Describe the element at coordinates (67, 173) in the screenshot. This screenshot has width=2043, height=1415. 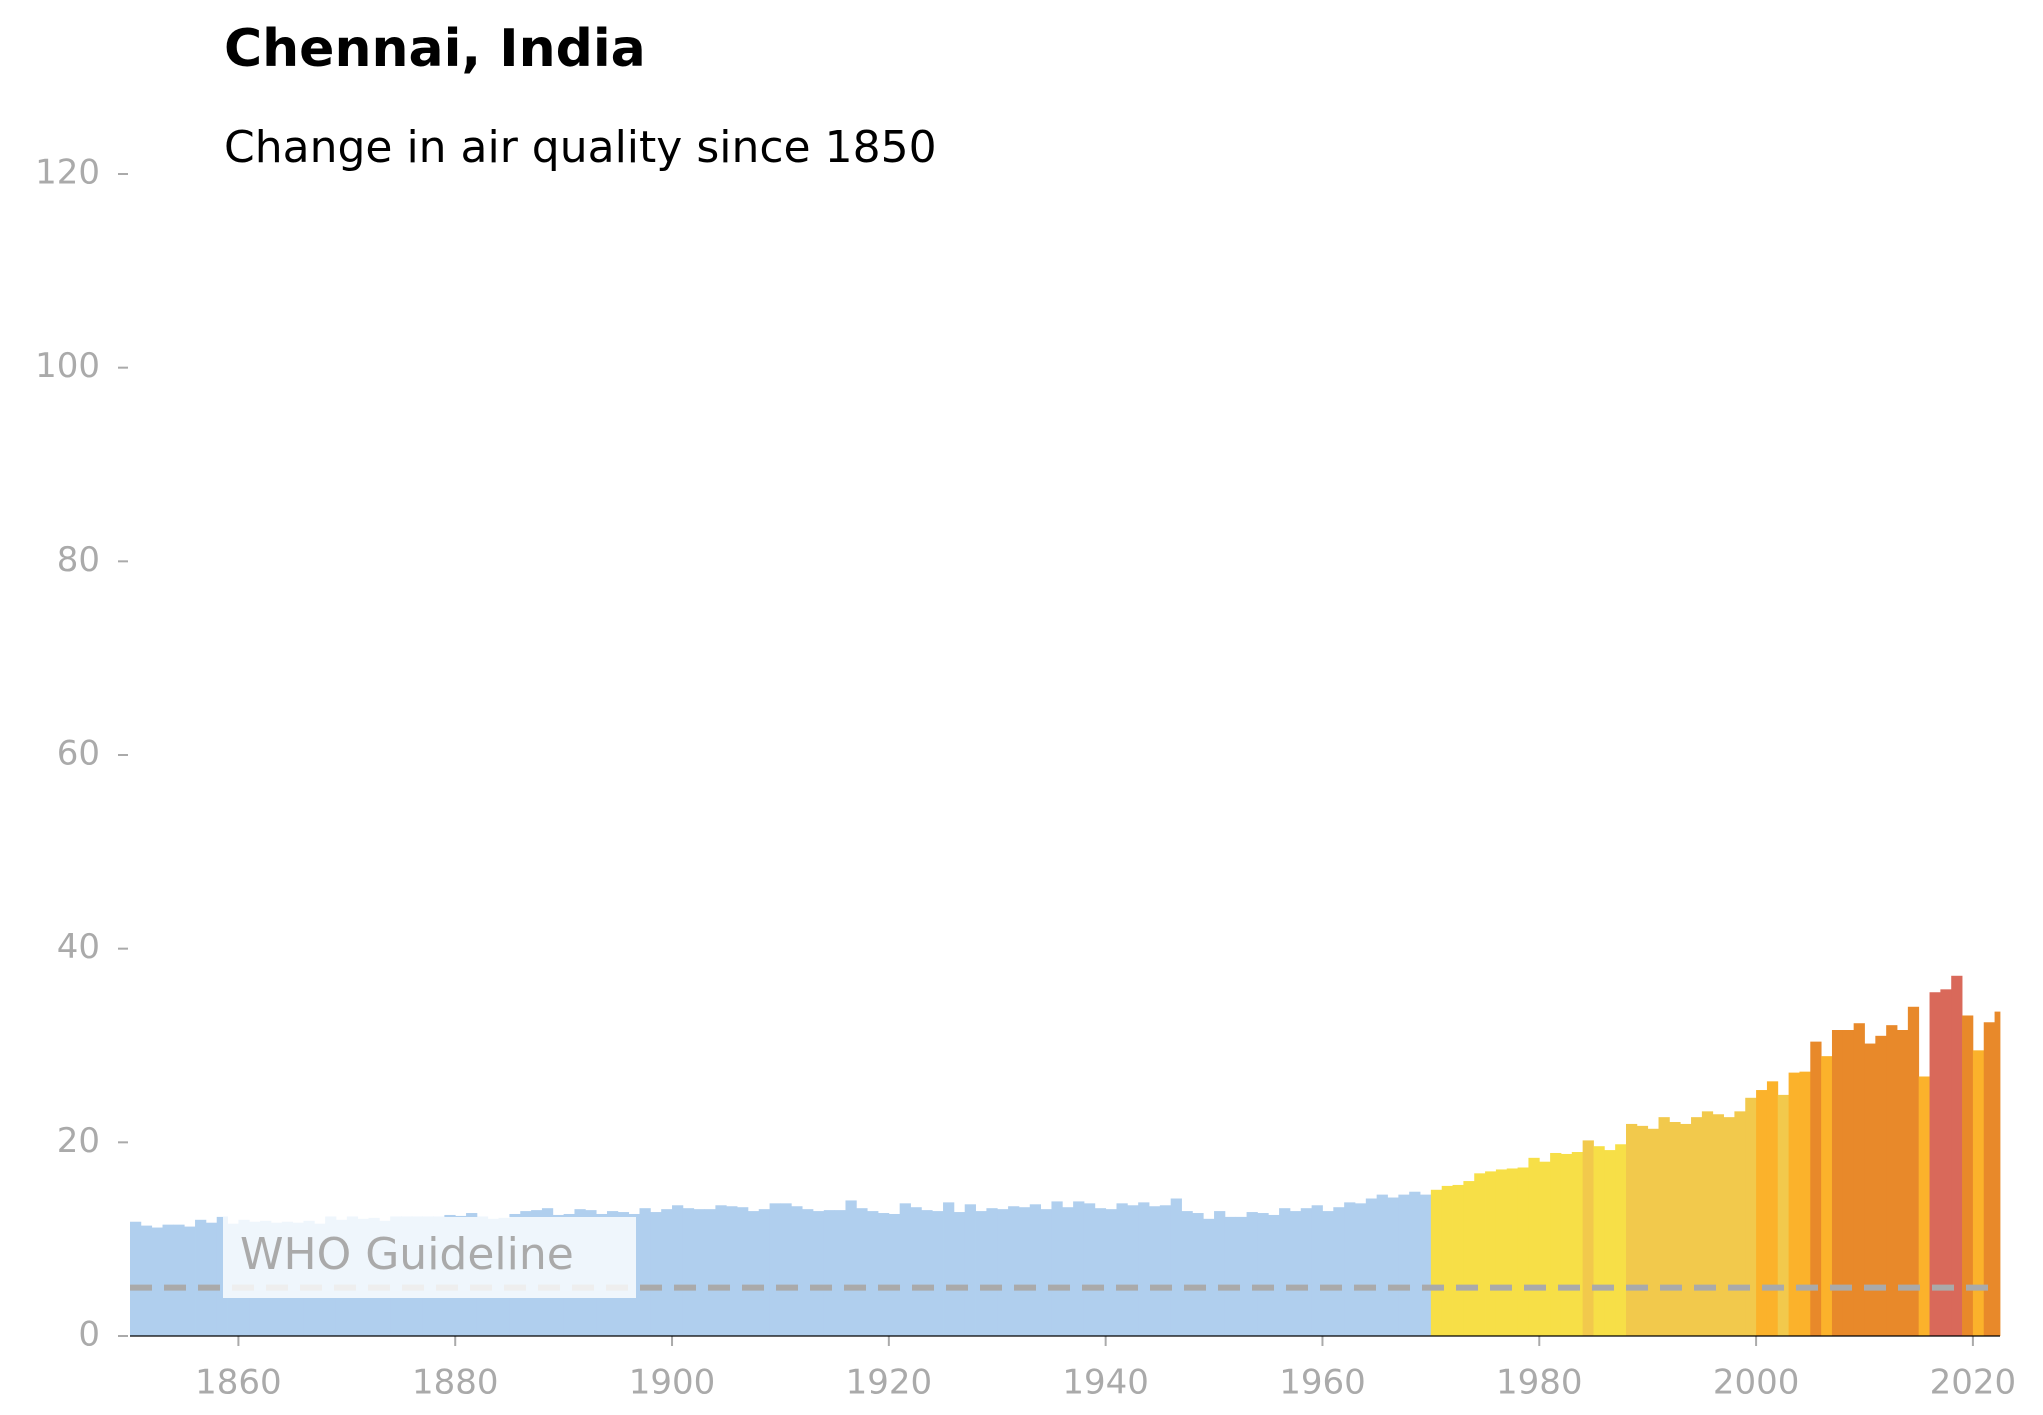
I see `y-tick-label: 120` at that location.